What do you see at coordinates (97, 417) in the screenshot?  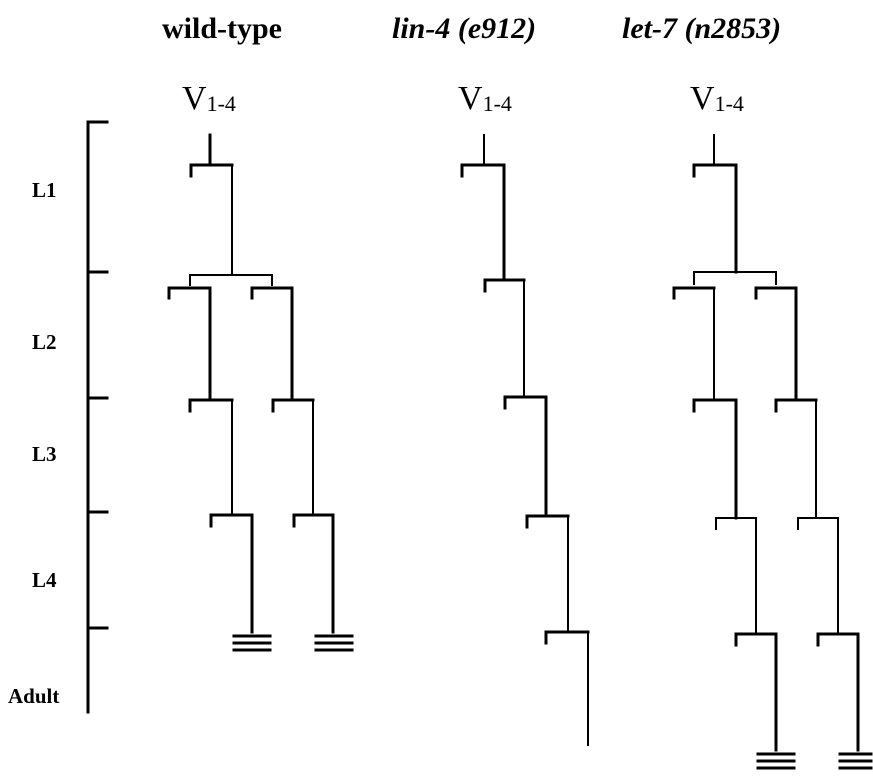 I see `time-axis` at bounding box center [97, 417].